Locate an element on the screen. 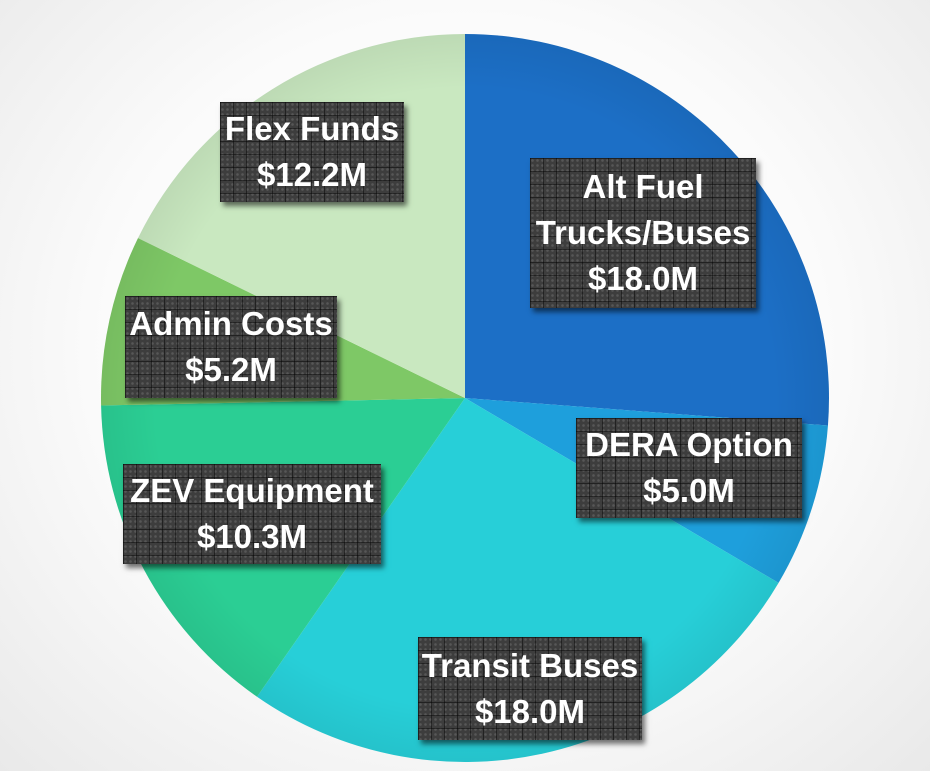 Image resolution: width=930 pixels, height=771 pixels. slice-value: $5.2M is located at coordinates (231, 369).